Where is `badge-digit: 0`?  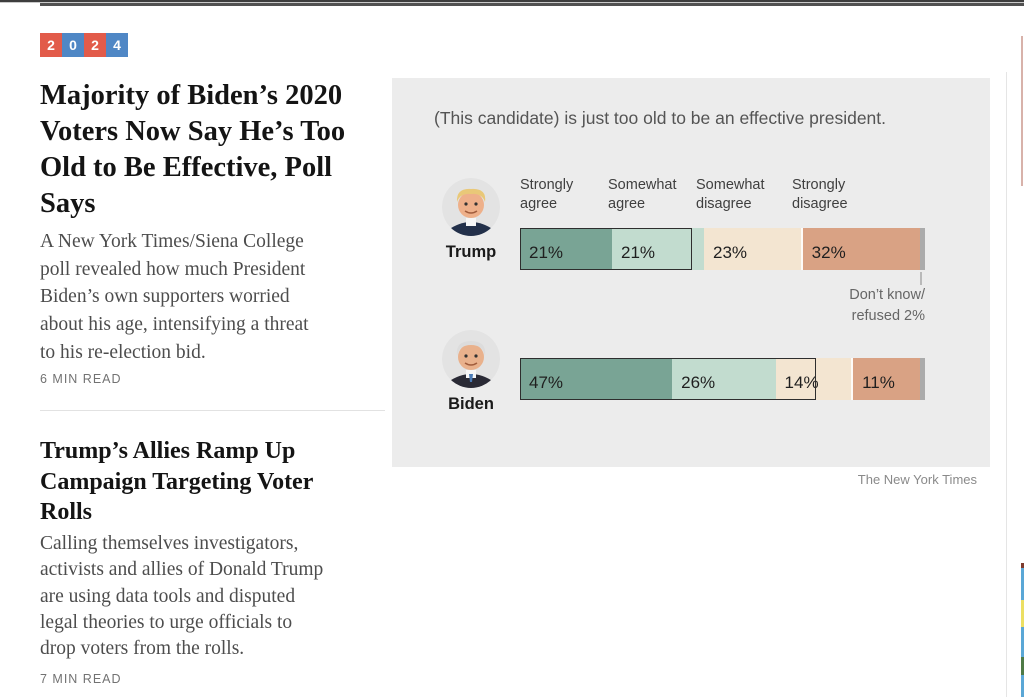 badge-digit: 0 is located at coordinates (73, 45).